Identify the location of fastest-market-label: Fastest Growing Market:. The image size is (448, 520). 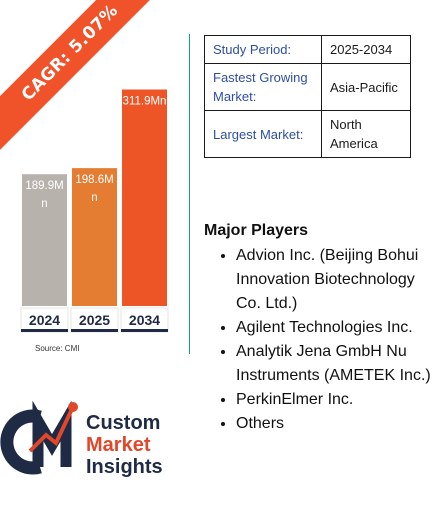
(263, 87).